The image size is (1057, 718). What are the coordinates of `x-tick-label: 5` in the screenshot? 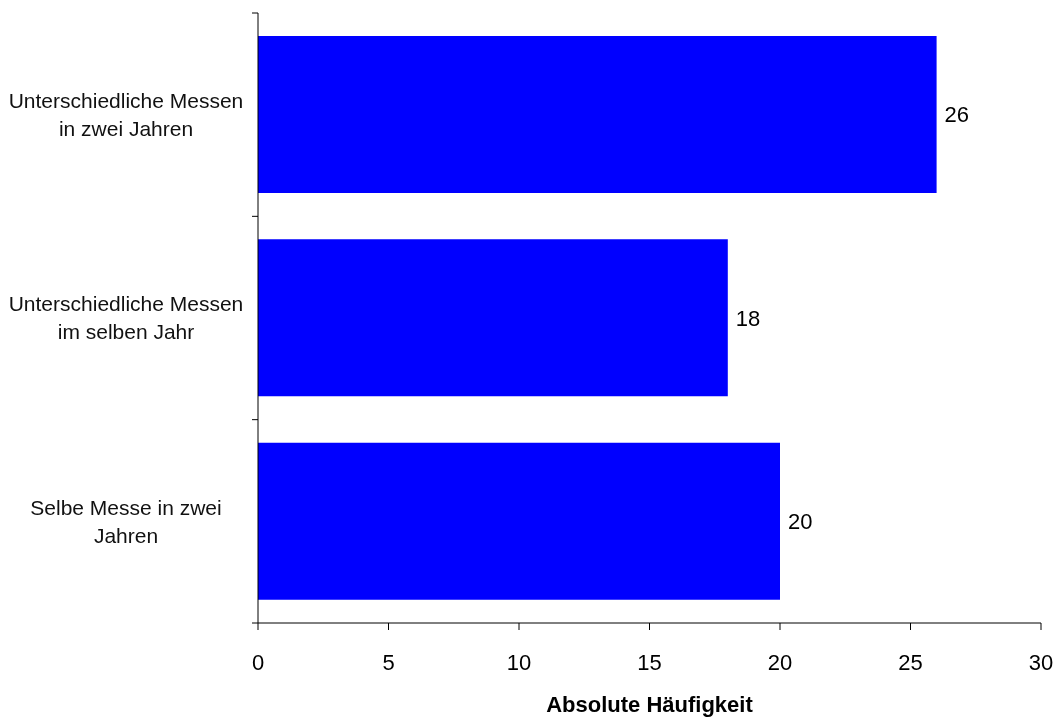 It's located at (388, 662).